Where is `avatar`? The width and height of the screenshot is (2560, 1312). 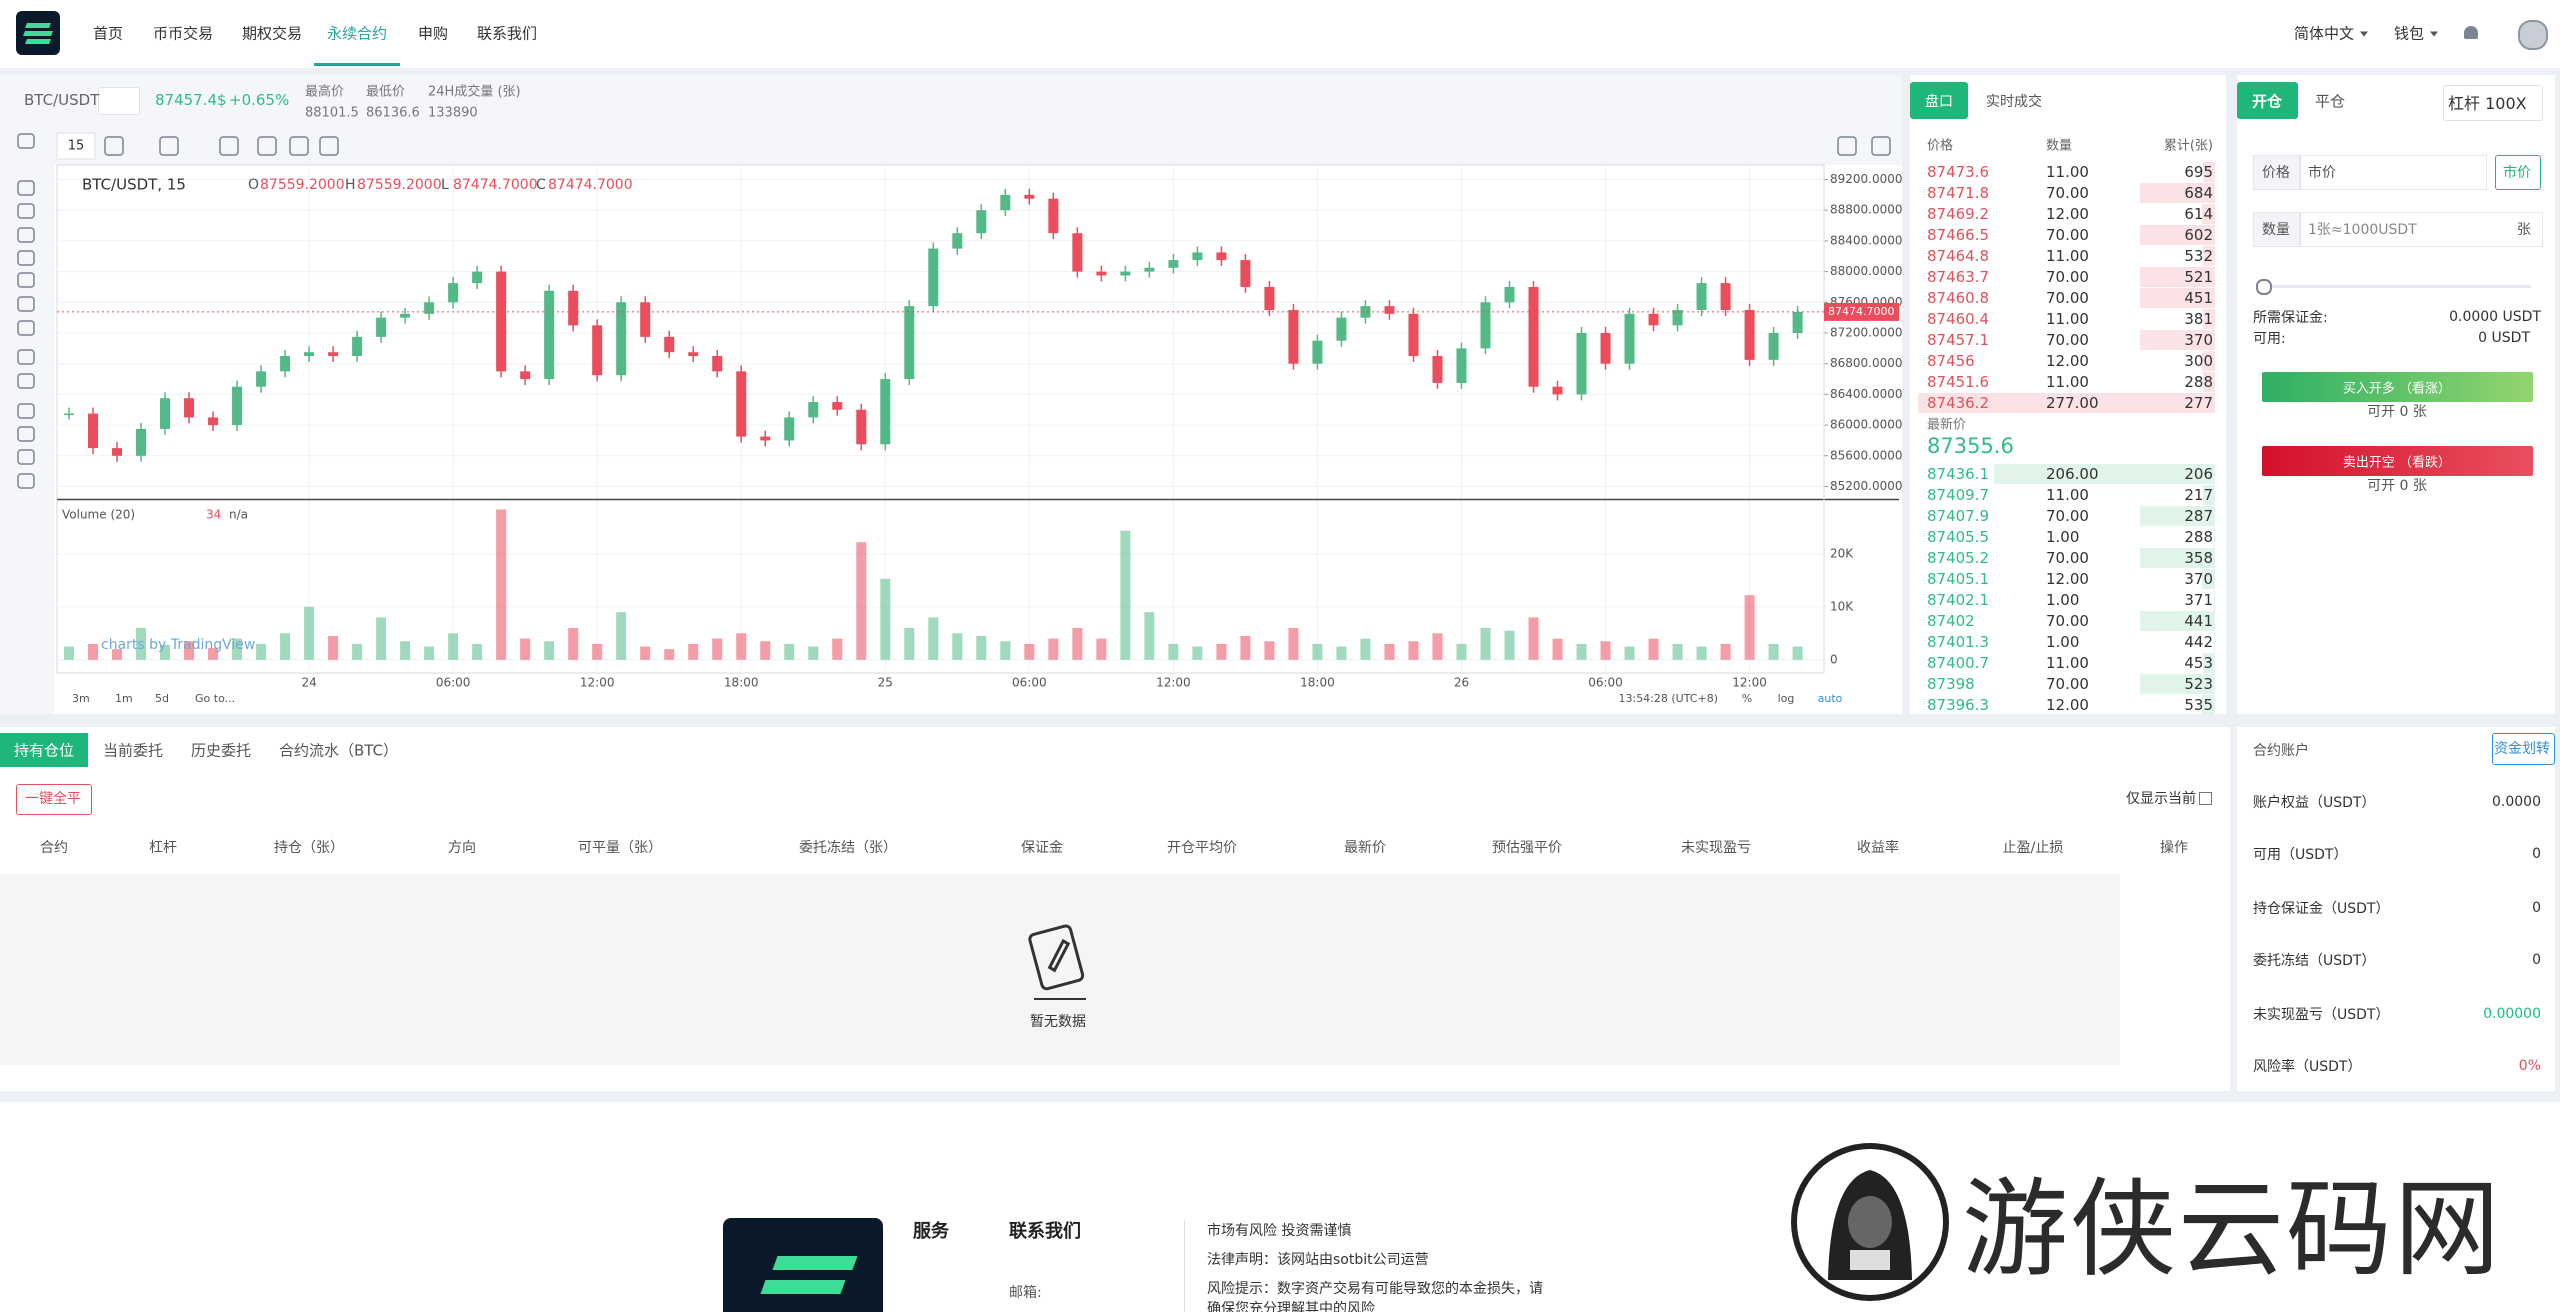
avatar is located at coordinates (2533, 35).